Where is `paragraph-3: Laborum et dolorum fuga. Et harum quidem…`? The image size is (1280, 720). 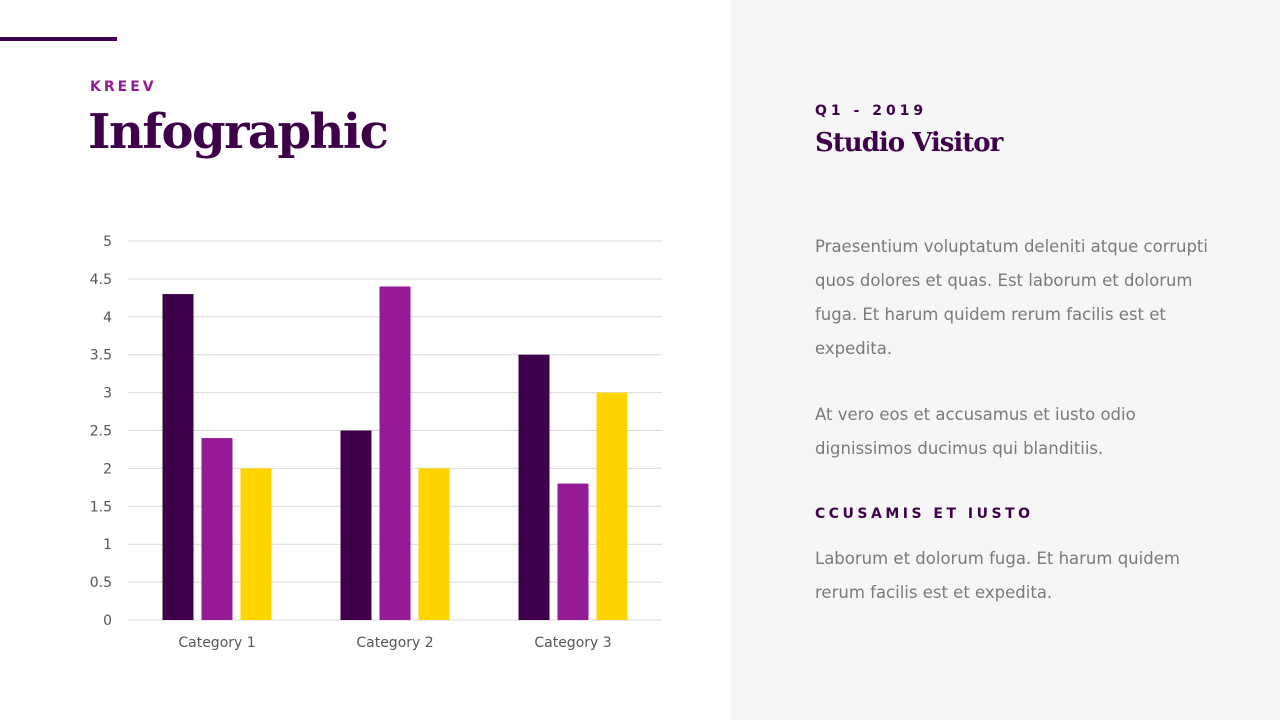 paragraph-3: Laborum et dolorum fuga. Et harum quidem… is located at coordinates (997, 575).